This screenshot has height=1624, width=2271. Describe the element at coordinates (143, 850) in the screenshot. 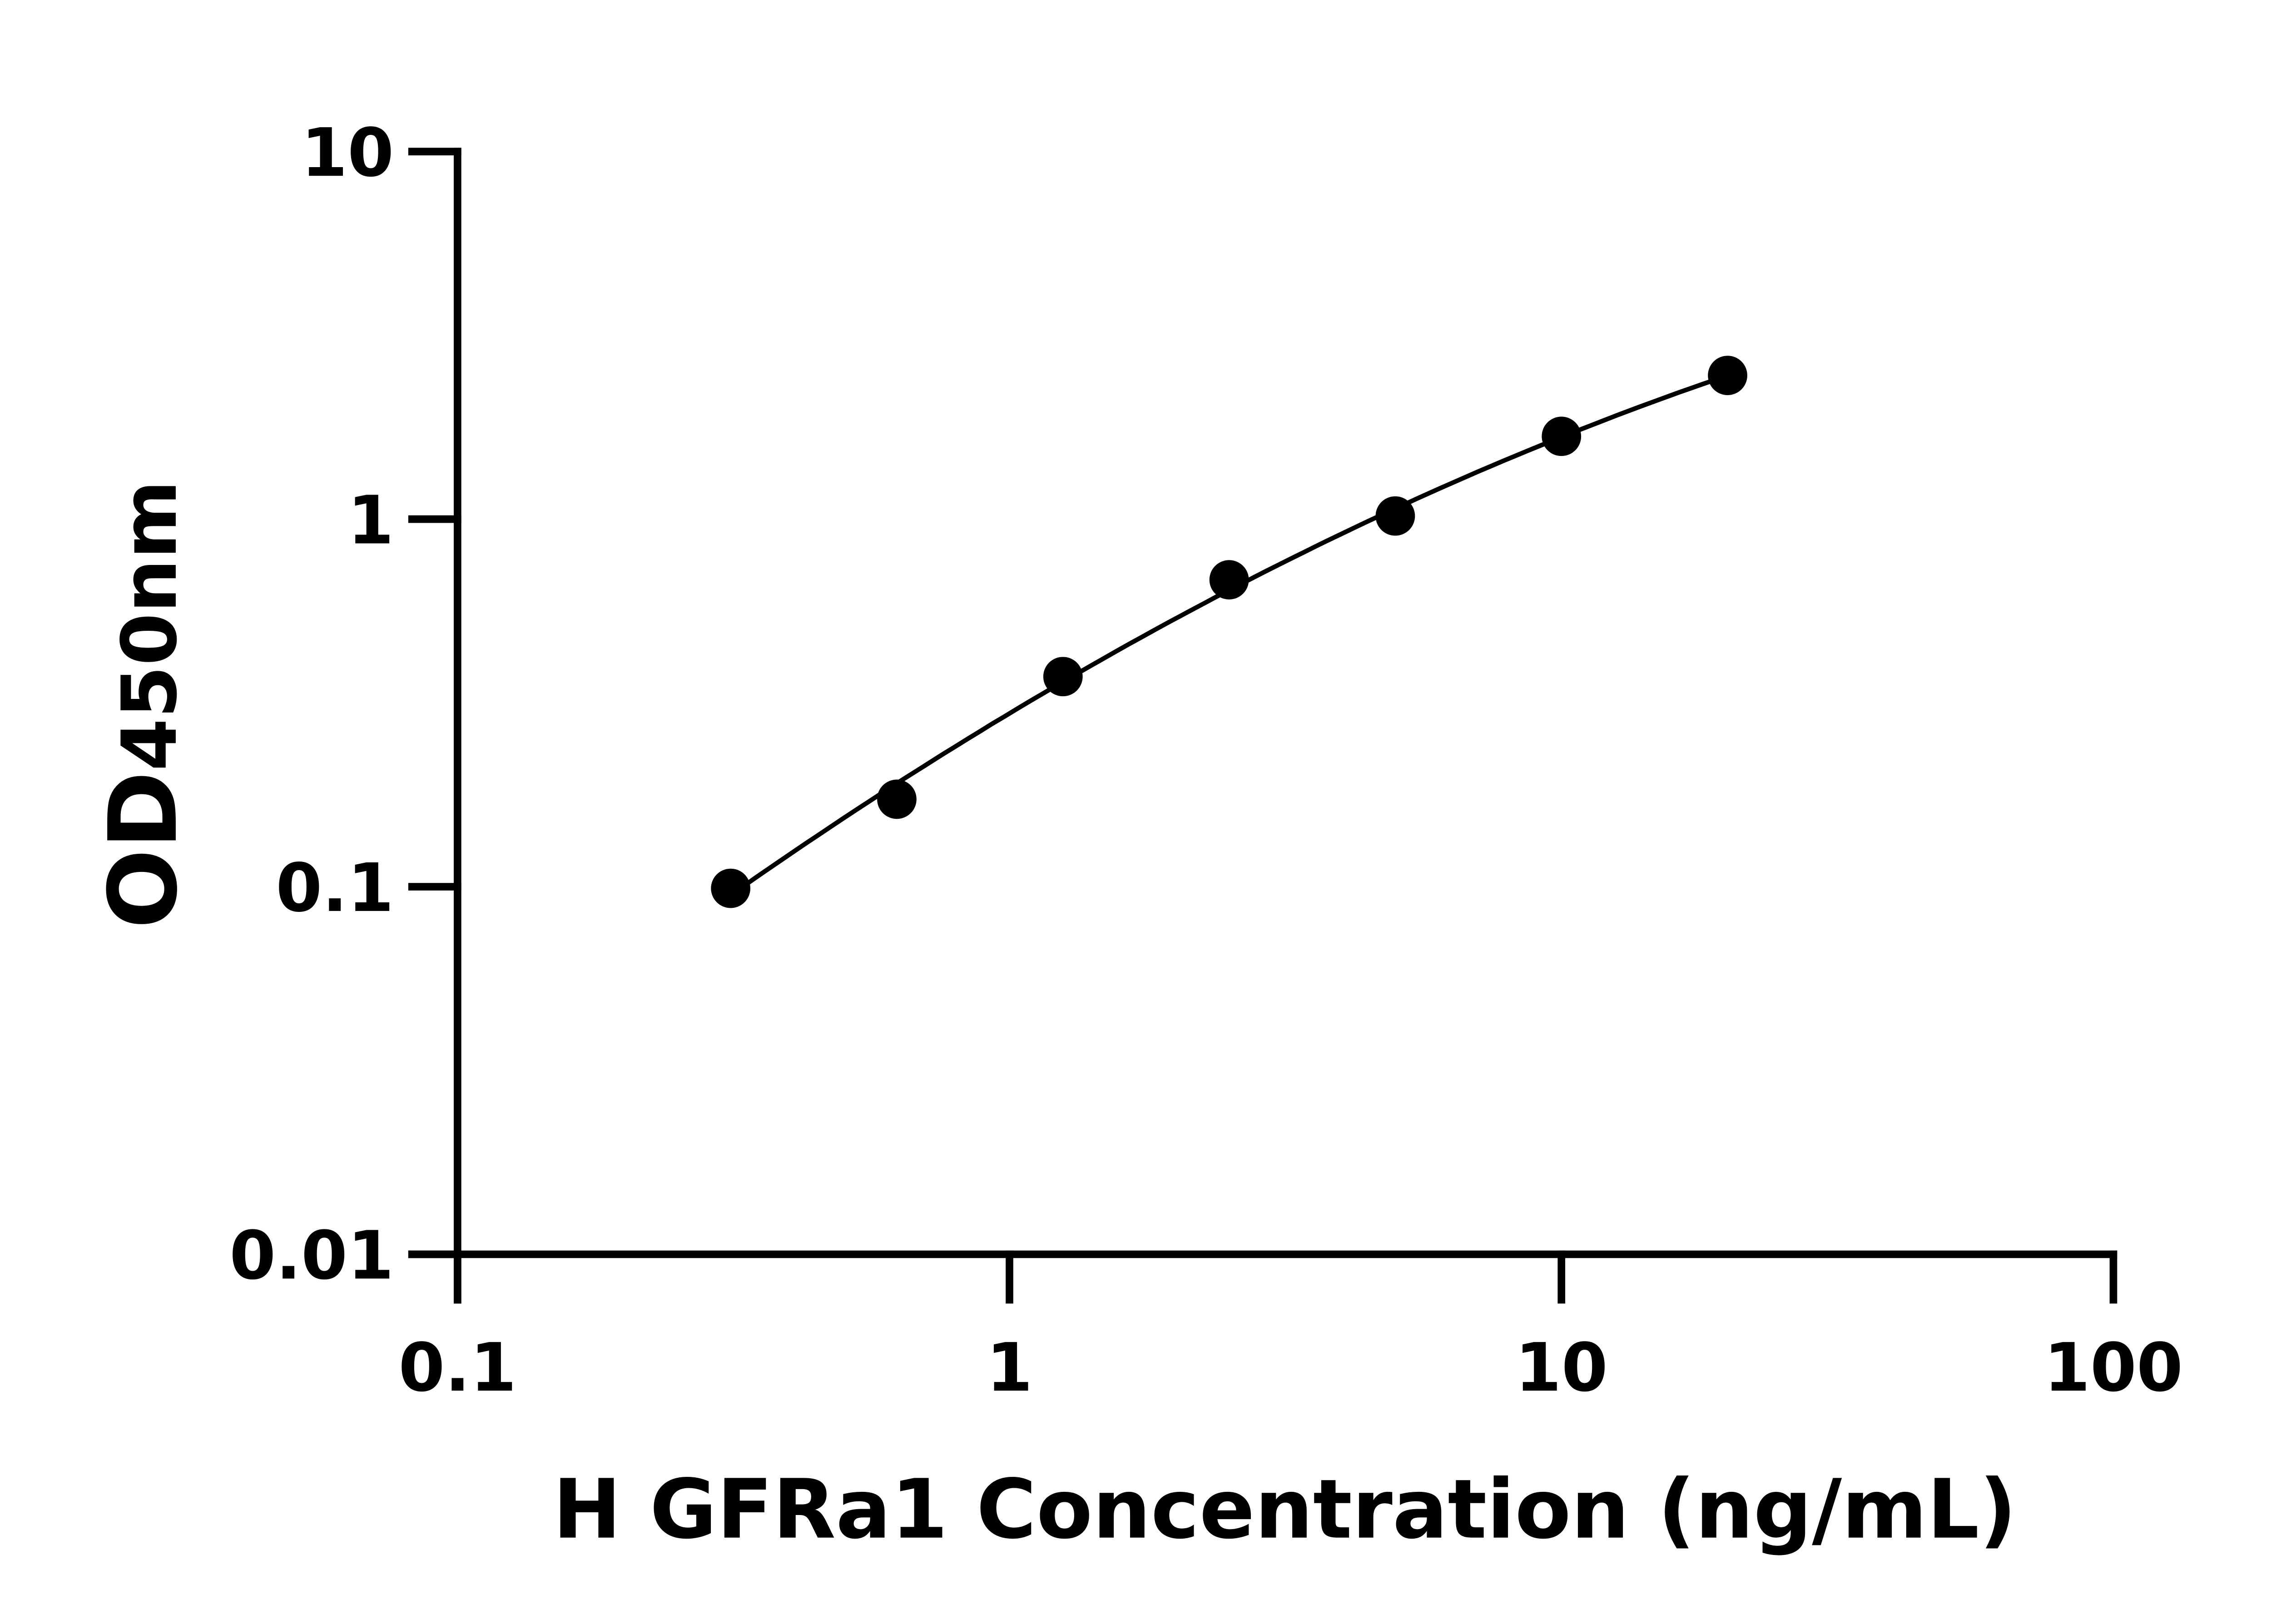

I see `y-axis-label-main: OD` at that location.